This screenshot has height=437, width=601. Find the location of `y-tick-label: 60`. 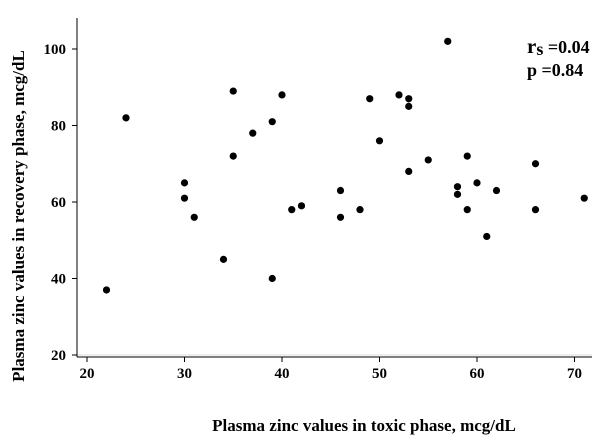

y-tick-label: 60 is located at coordinates (58, 203).